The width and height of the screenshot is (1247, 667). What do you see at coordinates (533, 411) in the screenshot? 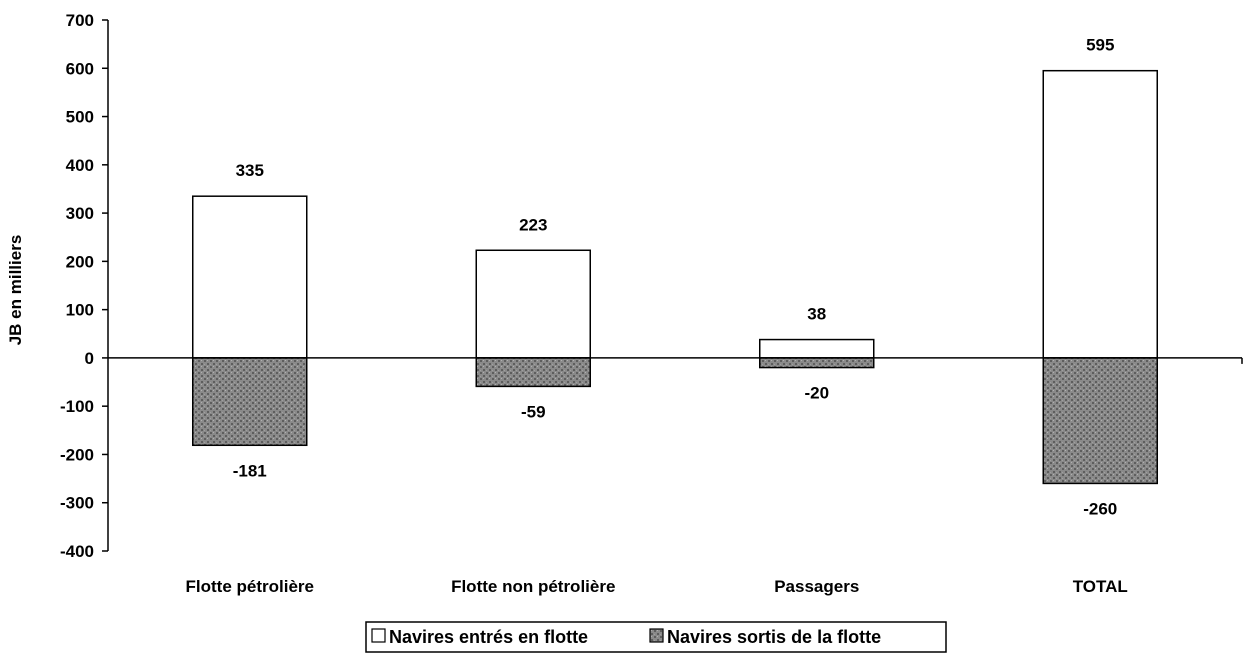
I see `data-label-sortis: -59` at bounding box center [533, 411].